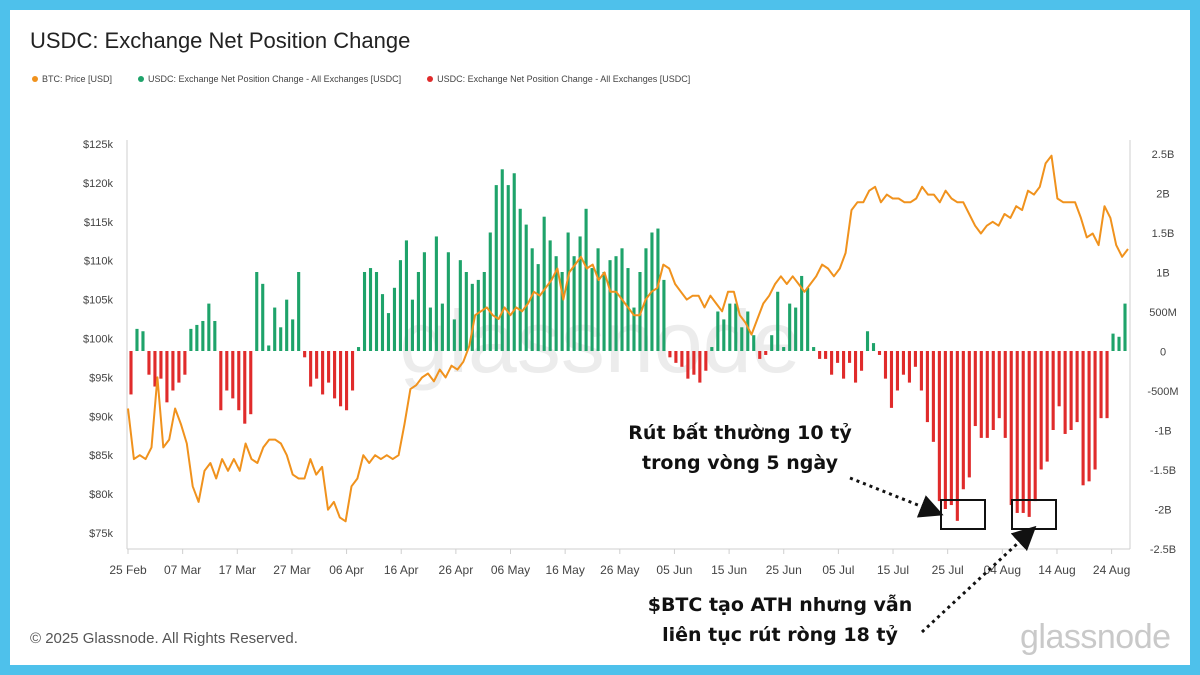  I want to click on y-right-tick-label: -1B, so click(1162, 432).